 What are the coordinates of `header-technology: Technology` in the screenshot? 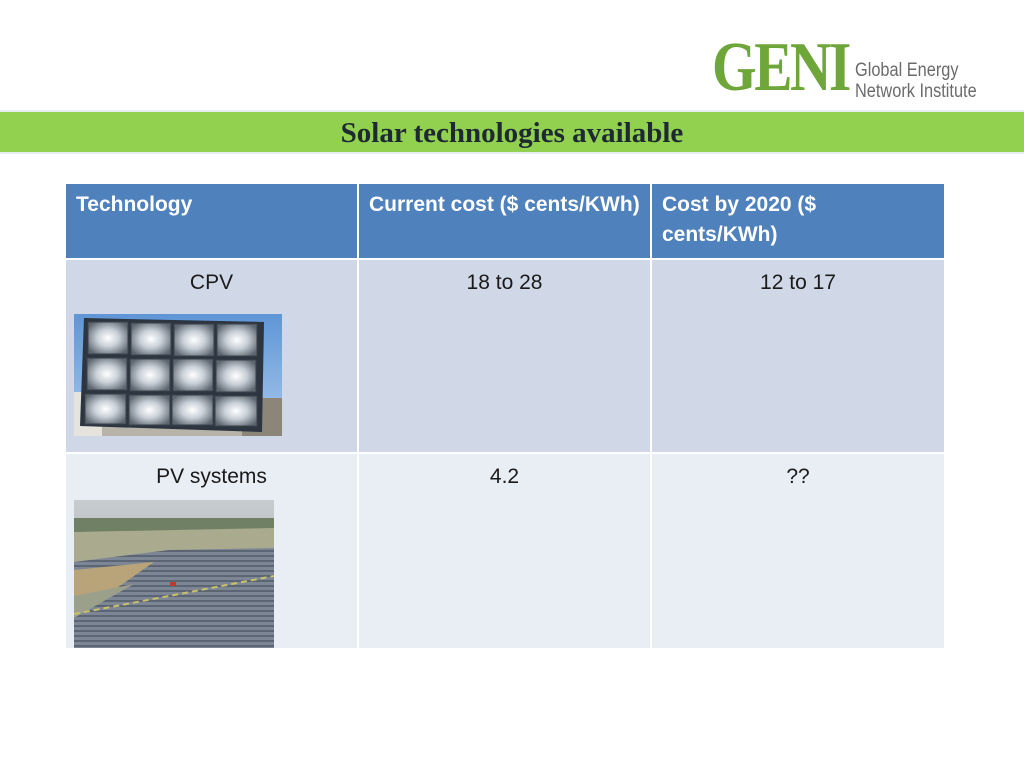 It's located at (211, 221).